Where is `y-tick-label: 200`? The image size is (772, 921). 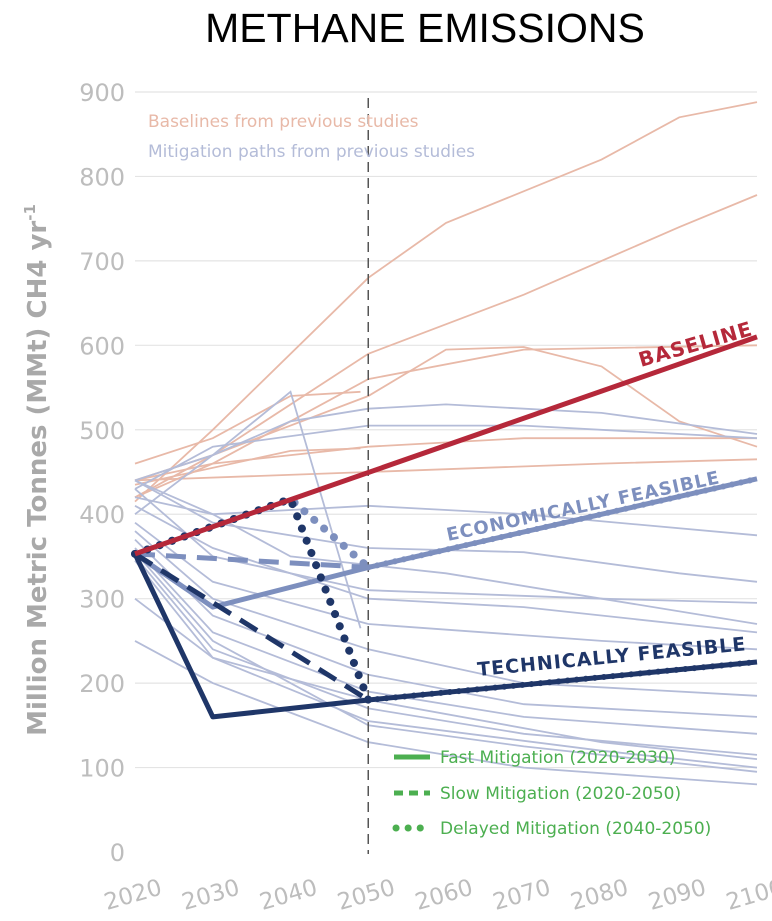
y-tick-label: 200 is located at coordinates (102, 684).